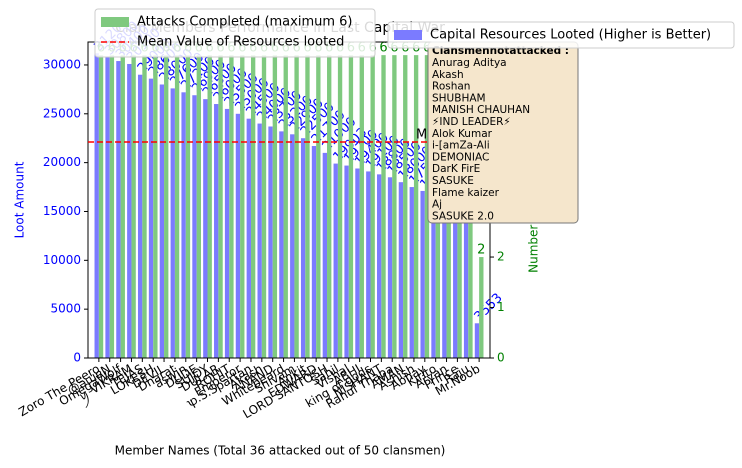 This screenshot has height=468, width=742. What do you see at coordinates (462, 134) in the screenshot?
I see `info-name: Alok Kumar` at bounding box center [462, 134].